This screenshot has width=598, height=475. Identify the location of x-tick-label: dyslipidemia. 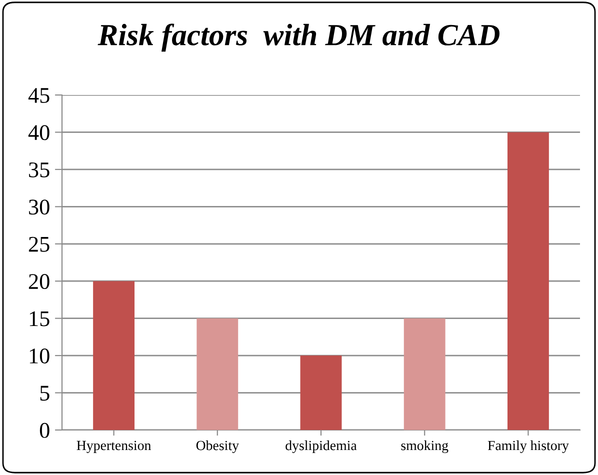
(321, 447).